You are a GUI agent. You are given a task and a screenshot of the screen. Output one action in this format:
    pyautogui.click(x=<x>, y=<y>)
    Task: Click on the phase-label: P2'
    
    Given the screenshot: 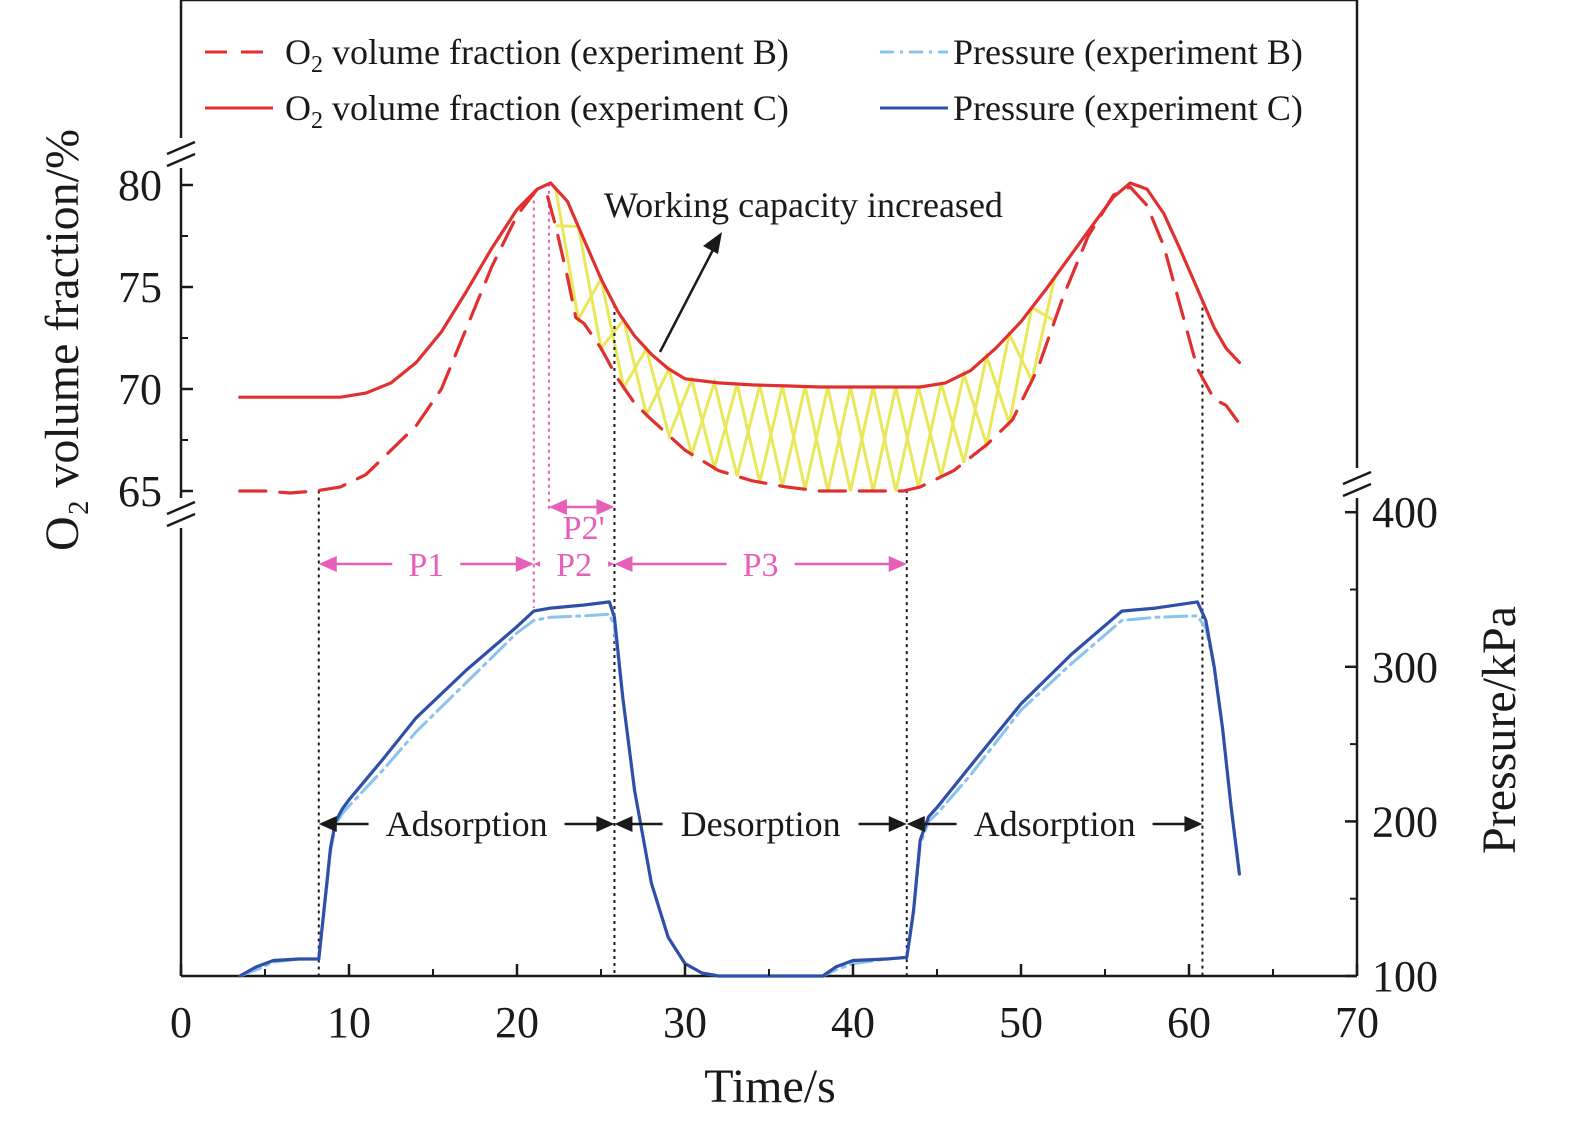 What is the action you would take?
    pyautogui.click(x=584, y=528)
    